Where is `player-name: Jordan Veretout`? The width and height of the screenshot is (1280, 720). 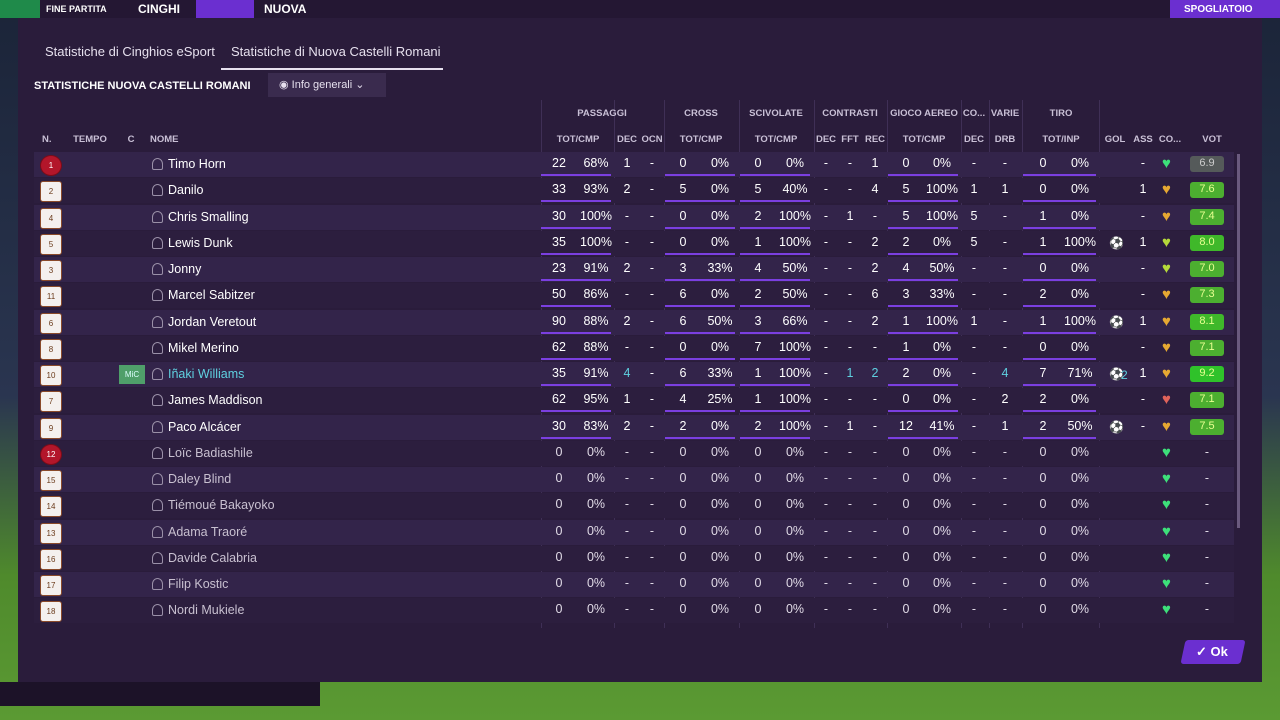
player-name: Jordan Veretout is located at coordinates (212, 321).